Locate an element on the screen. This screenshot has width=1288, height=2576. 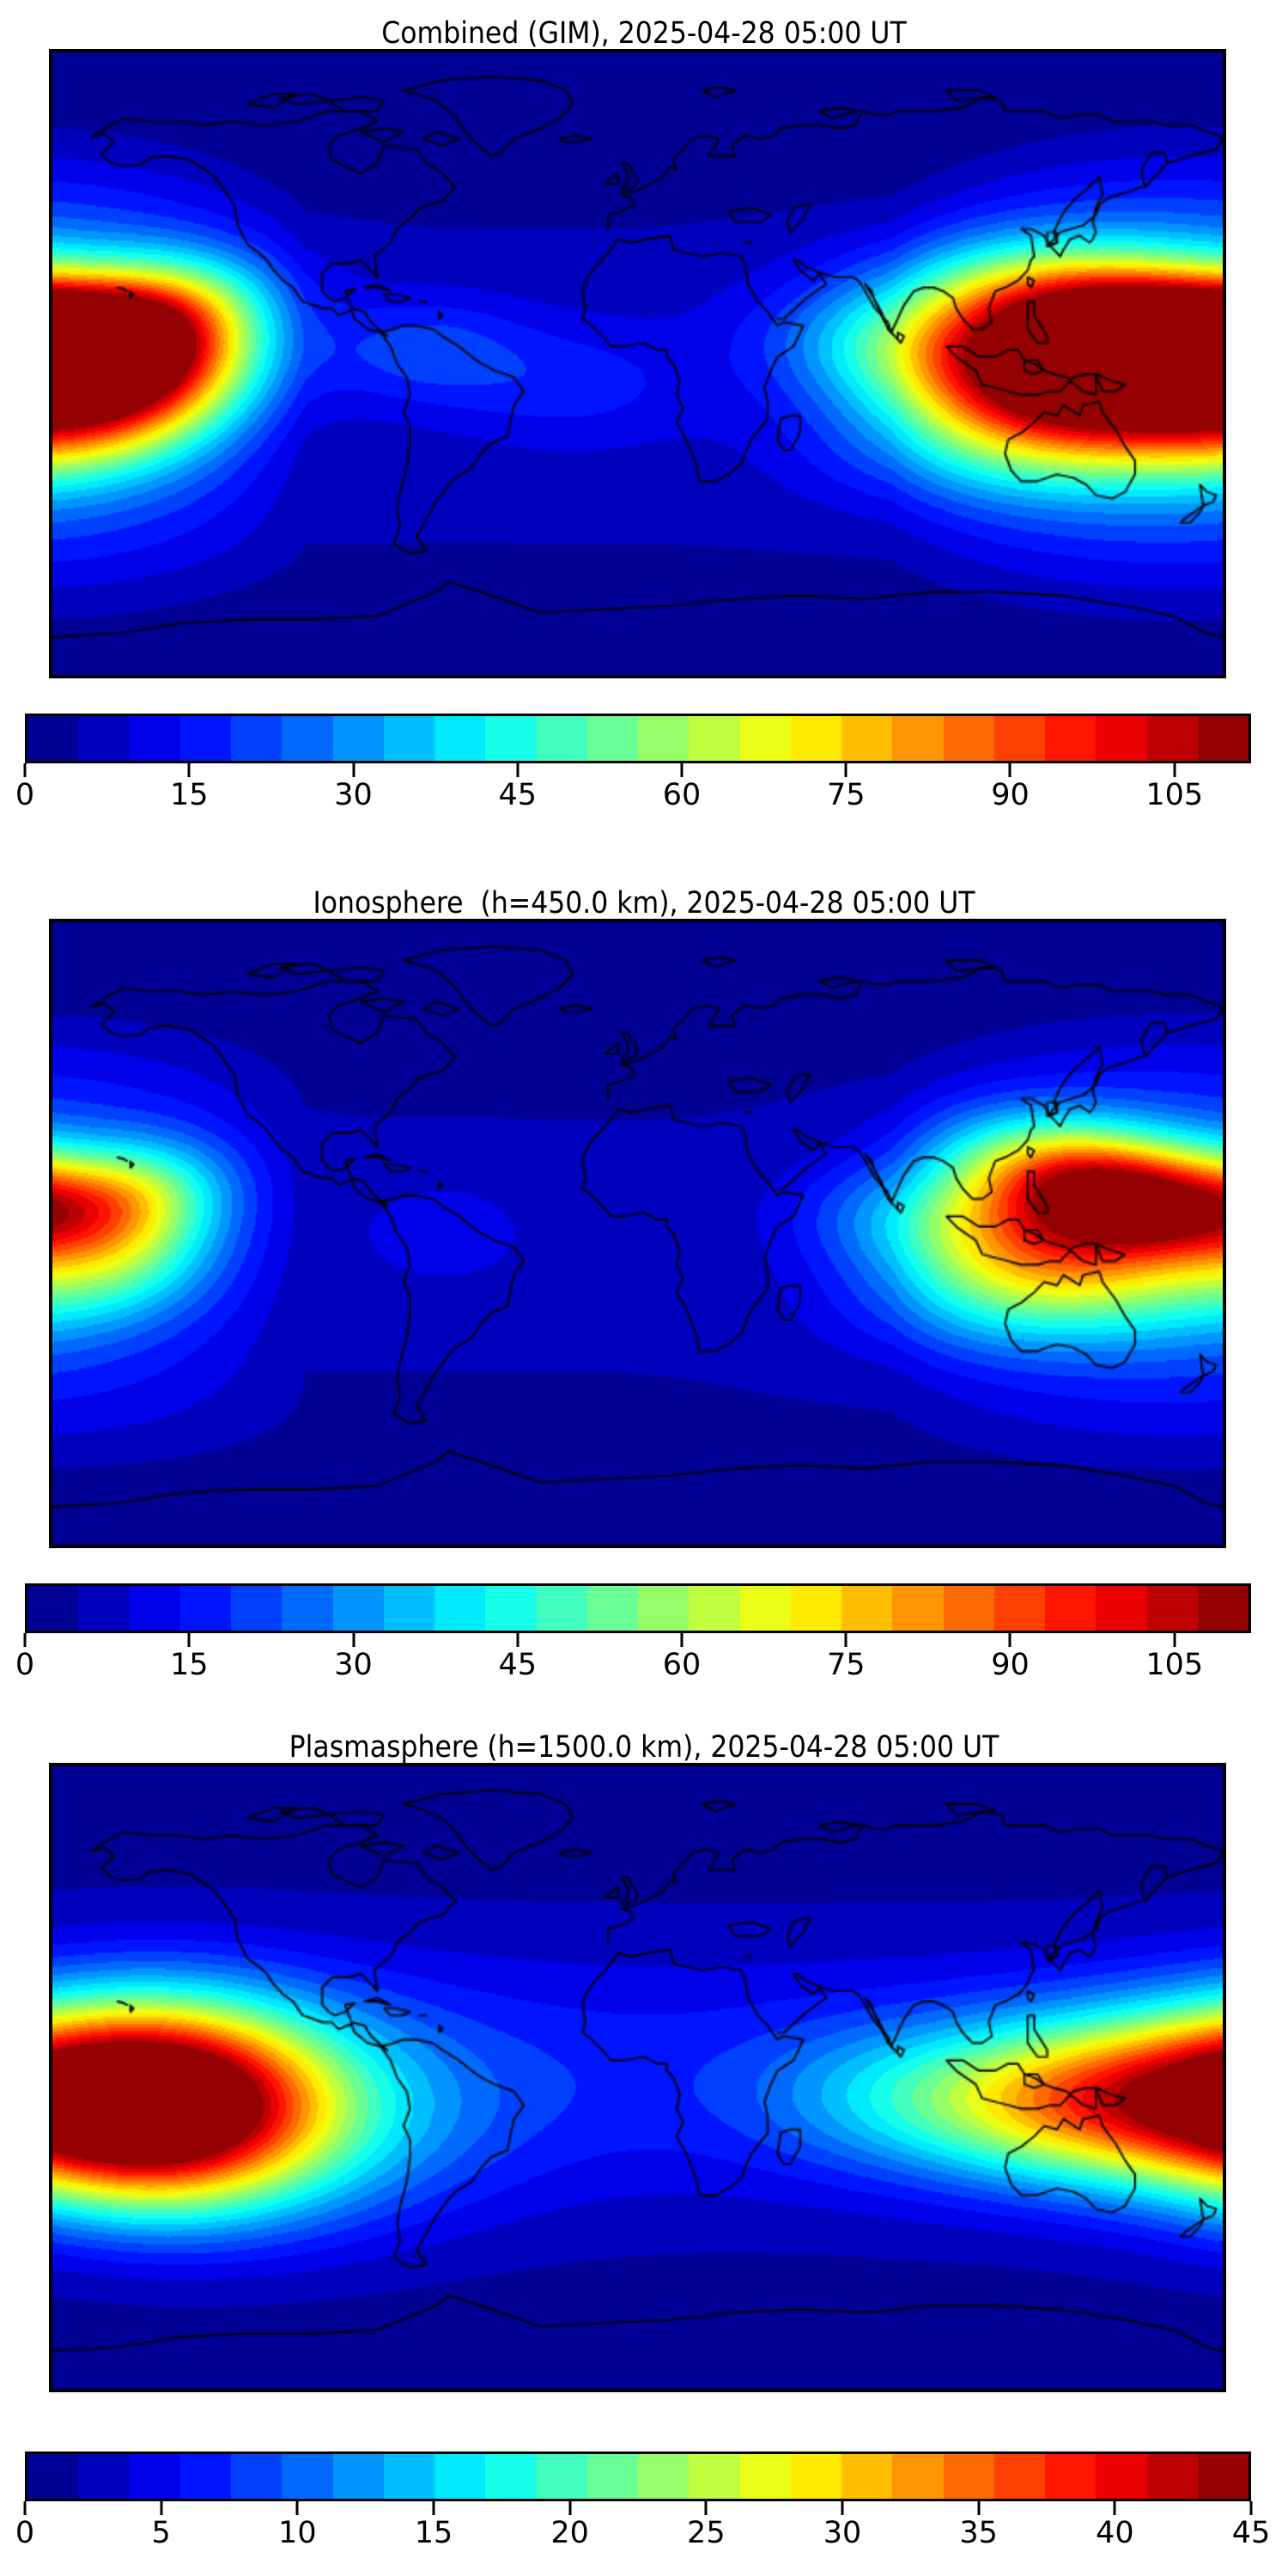
colorbar-labels-plasmasphere: 0 5 10 15 20 25 30 35 40 45 is located at coordinates (642, 2535).